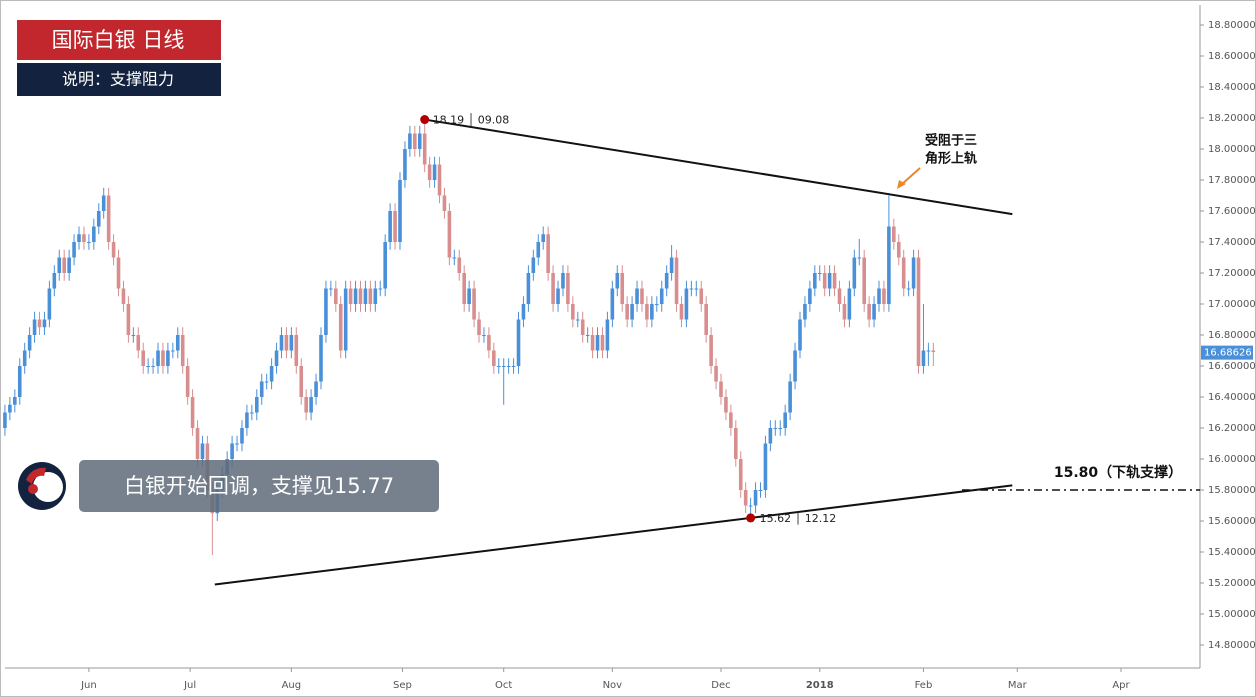 The image size is (1256, 697). I want to click on note-arrow, so click(910, 176).